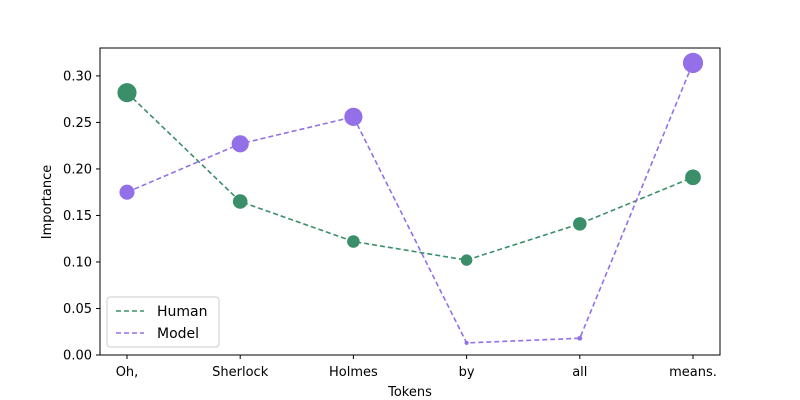 Image resolution: width=800 pixels, height=400 pixels. I want to click on y-tick-label: 0.30, so click(77, 76).